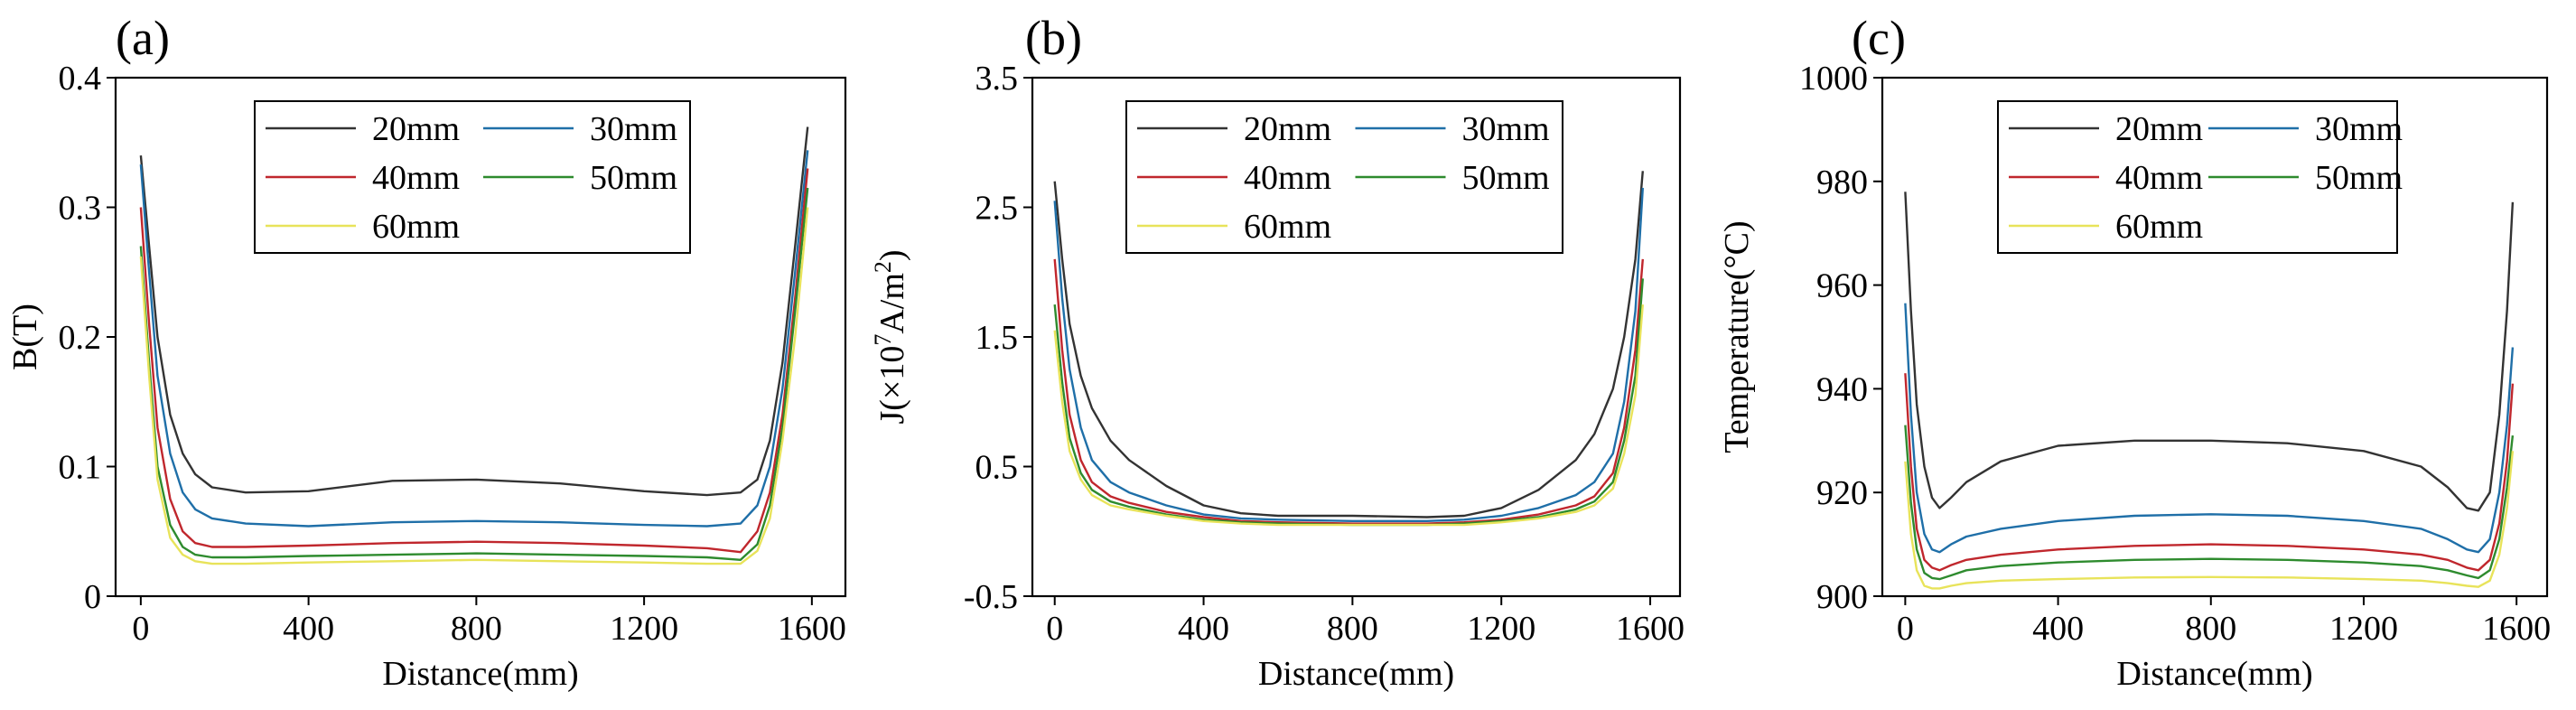  Describe the element at coordinates (1737, 336) in the screenshot. I see `y-axis-title: Temperature(°C)` at that location.